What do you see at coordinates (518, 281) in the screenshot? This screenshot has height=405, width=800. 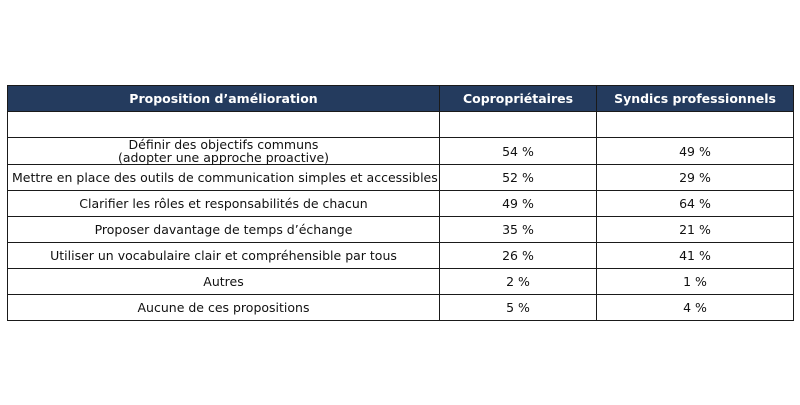 I see `coproprietaires-value: 2 %` at bounding box center [518, 281].